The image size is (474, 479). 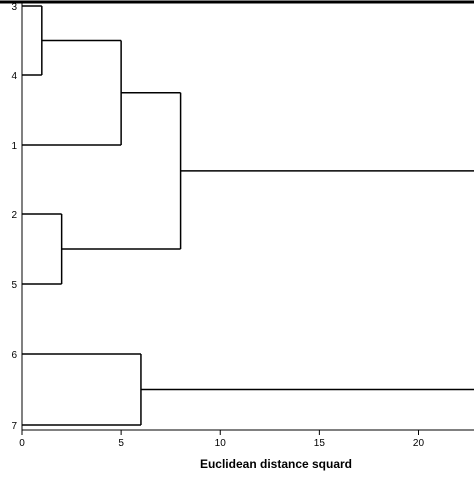 What do you see at coordinates (14, 426) in the screenshot?
I see `leaf-label: 7` at bounding box center [14, 426].